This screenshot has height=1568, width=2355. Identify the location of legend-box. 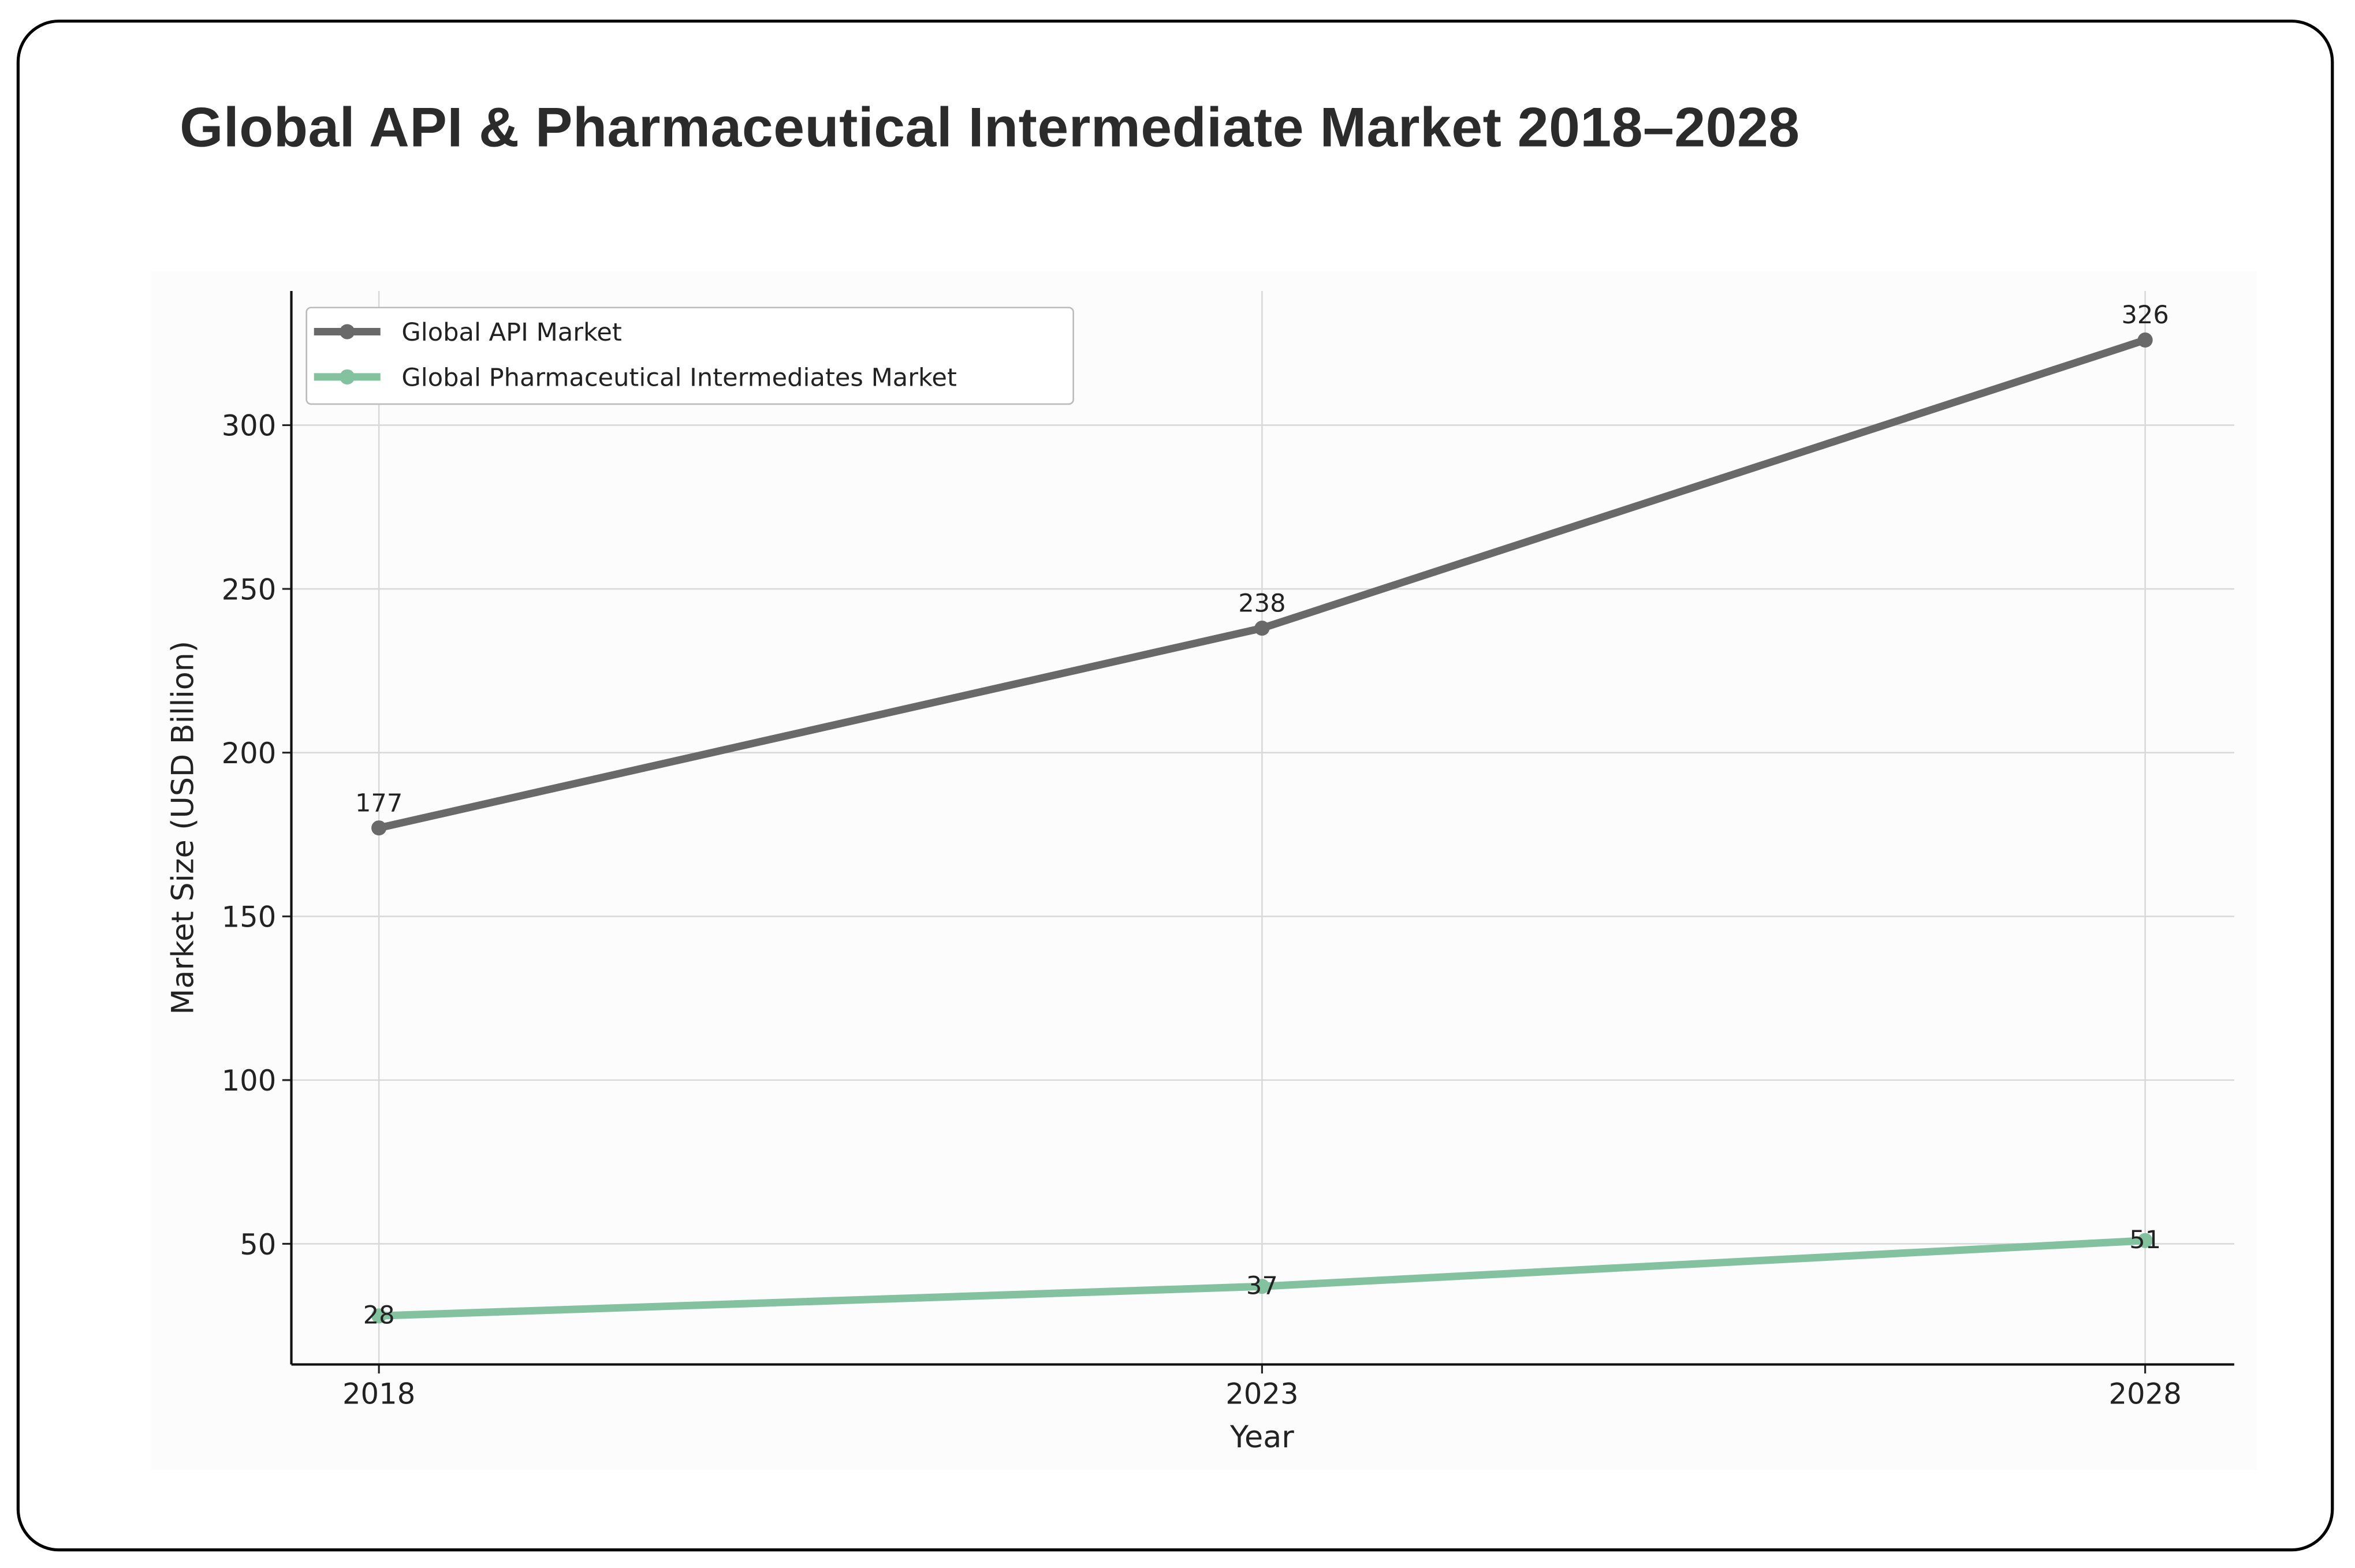
(689, 356).